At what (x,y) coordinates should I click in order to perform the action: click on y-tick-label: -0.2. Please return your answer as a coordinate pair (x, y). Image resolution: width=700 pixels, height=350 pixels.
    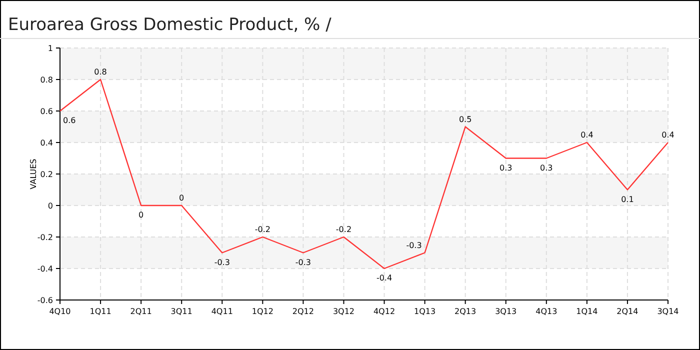
    Looking at the image, I should click on (45, 237).